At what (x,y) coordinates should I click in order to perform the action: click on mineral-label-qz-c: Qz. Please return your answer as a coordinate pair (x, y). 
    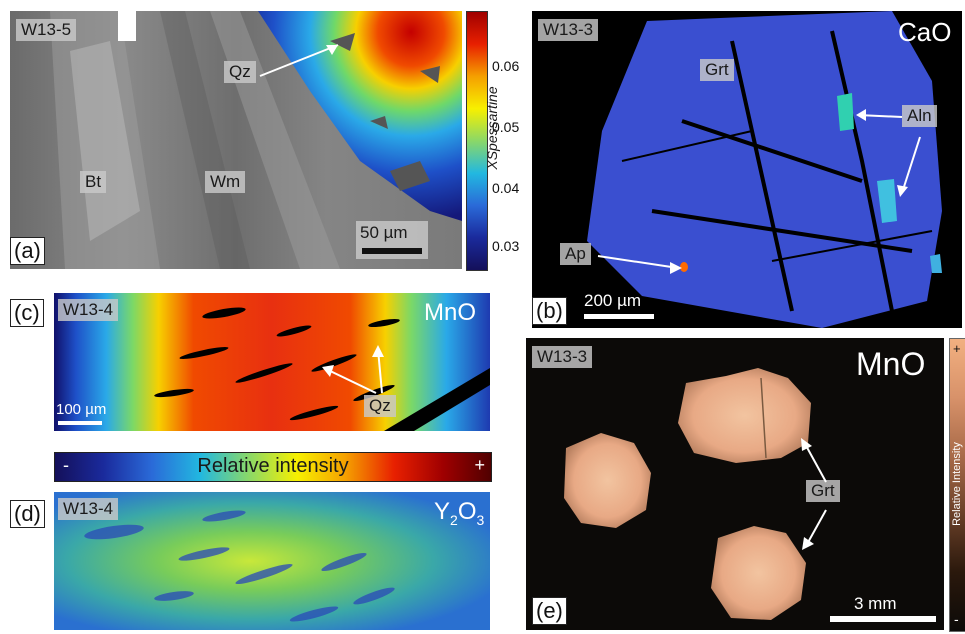
    Looking at the image, I should click on (380, 406).